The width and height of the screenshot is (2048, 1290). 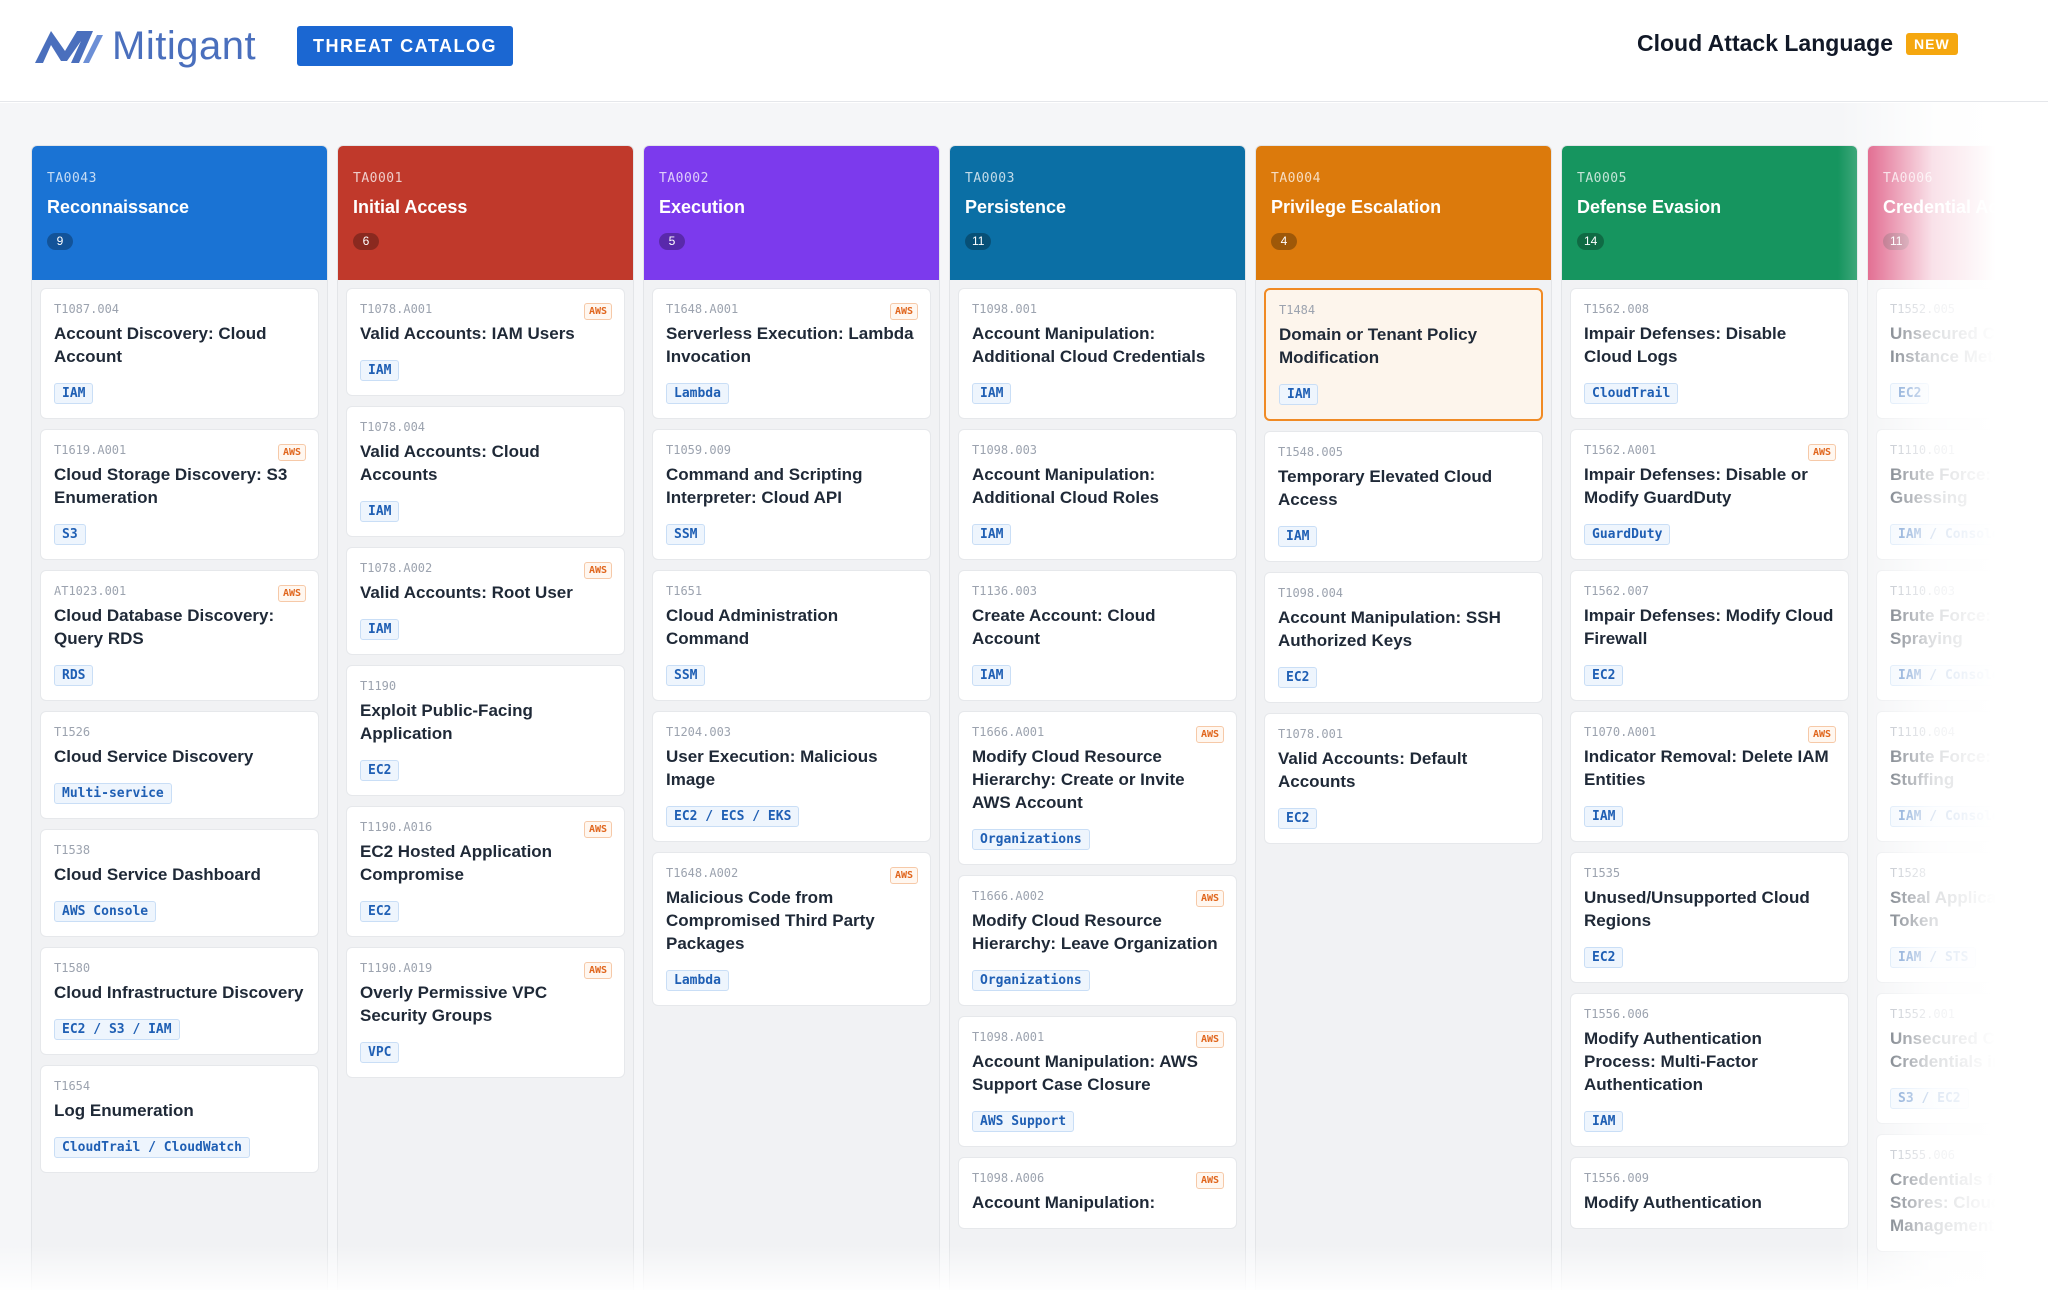 I want to click on service-tag: RDS, so click(x=74, y=675).